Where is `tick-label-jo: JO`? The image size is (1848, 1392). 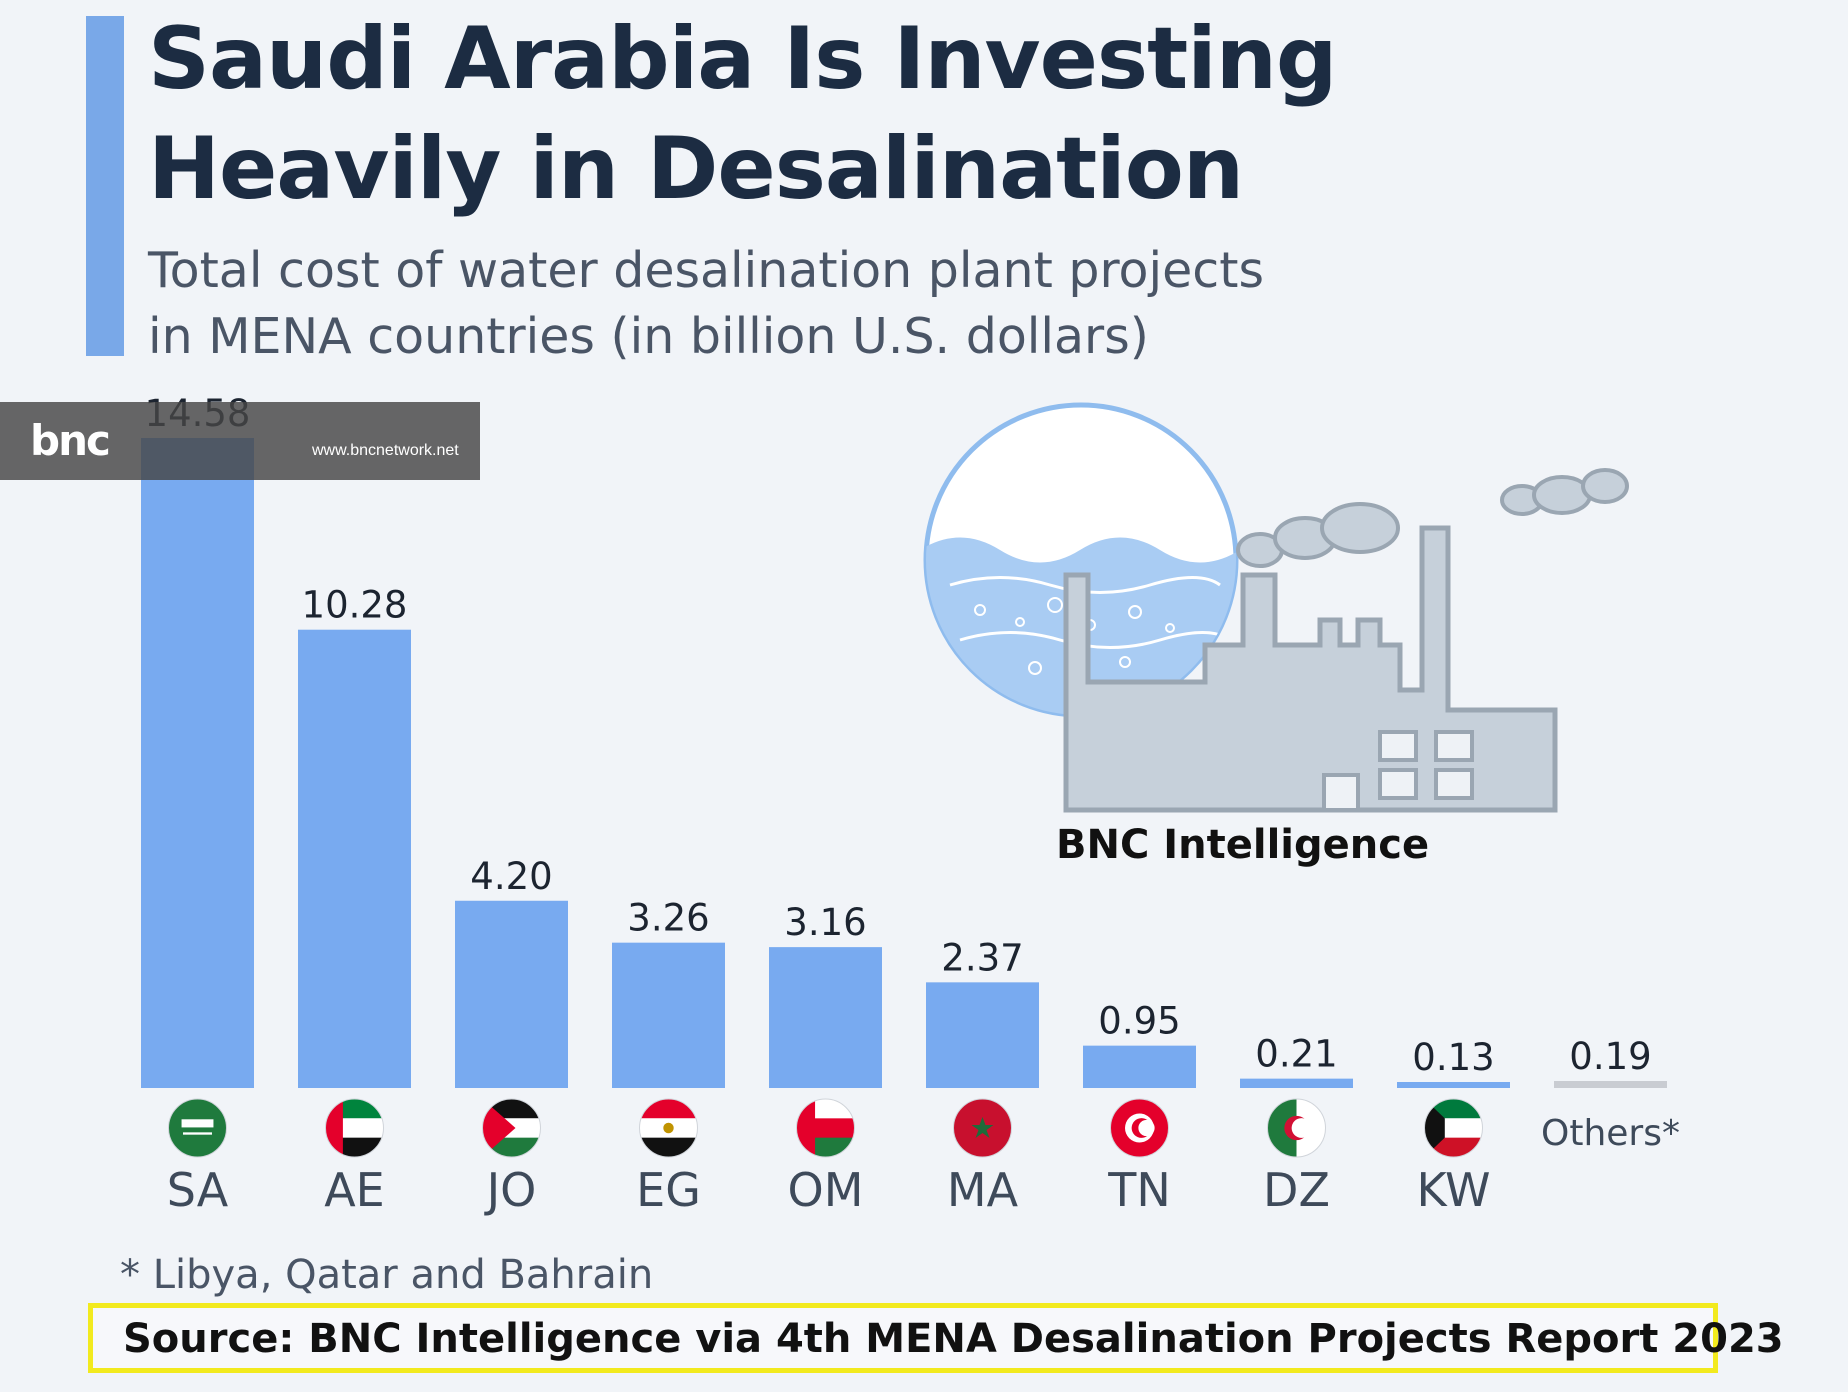
tick-label-jo: JO is located at coordinates (510, 1190).